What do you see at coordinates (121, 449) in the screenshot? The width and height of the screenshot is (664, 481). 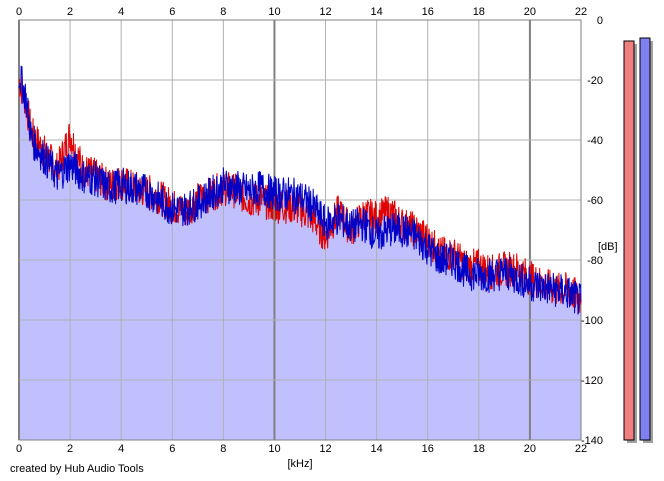 I see `x-tick-label-bottom: 4` at bounding box center [121, 449].